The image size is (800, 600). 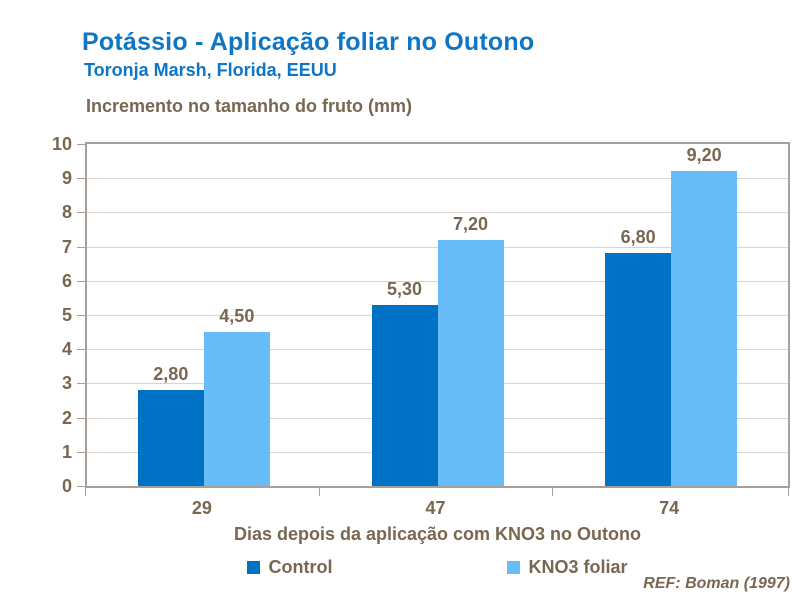 I want to click on y-axis-tick-label: 10, so click(x=61, y=144).